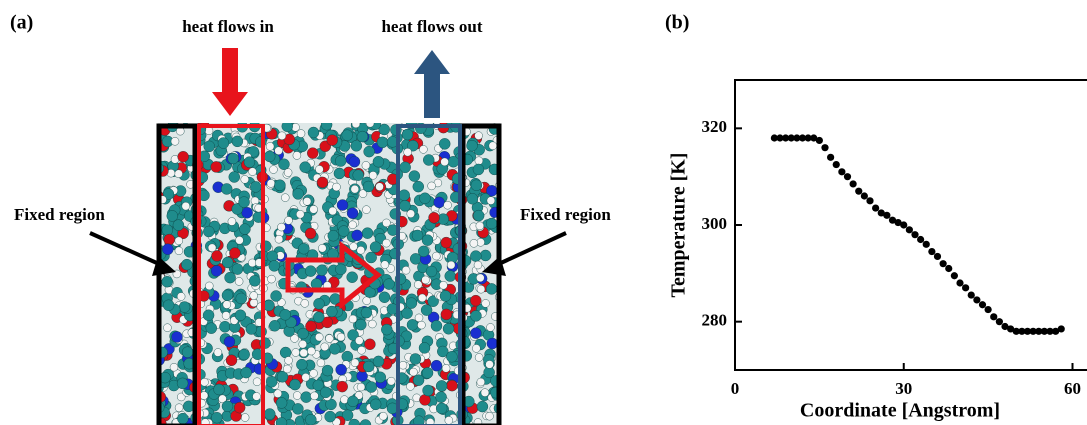 This screenshot has height=425, width=1087. I want to click on fixed-region-box, so click(177, 274).